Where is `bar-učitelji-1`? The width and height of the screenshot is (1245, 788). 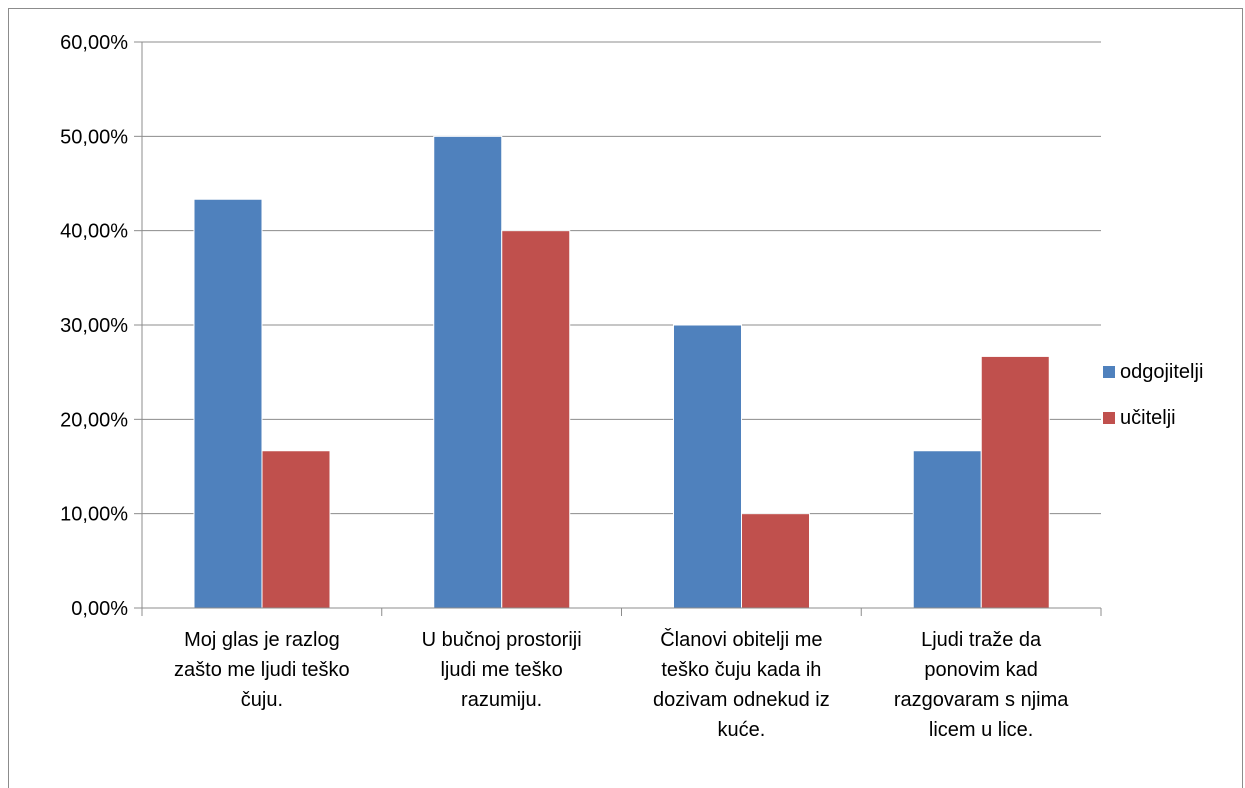
bar-učitelji-1 is located at coordinates (296, 529).